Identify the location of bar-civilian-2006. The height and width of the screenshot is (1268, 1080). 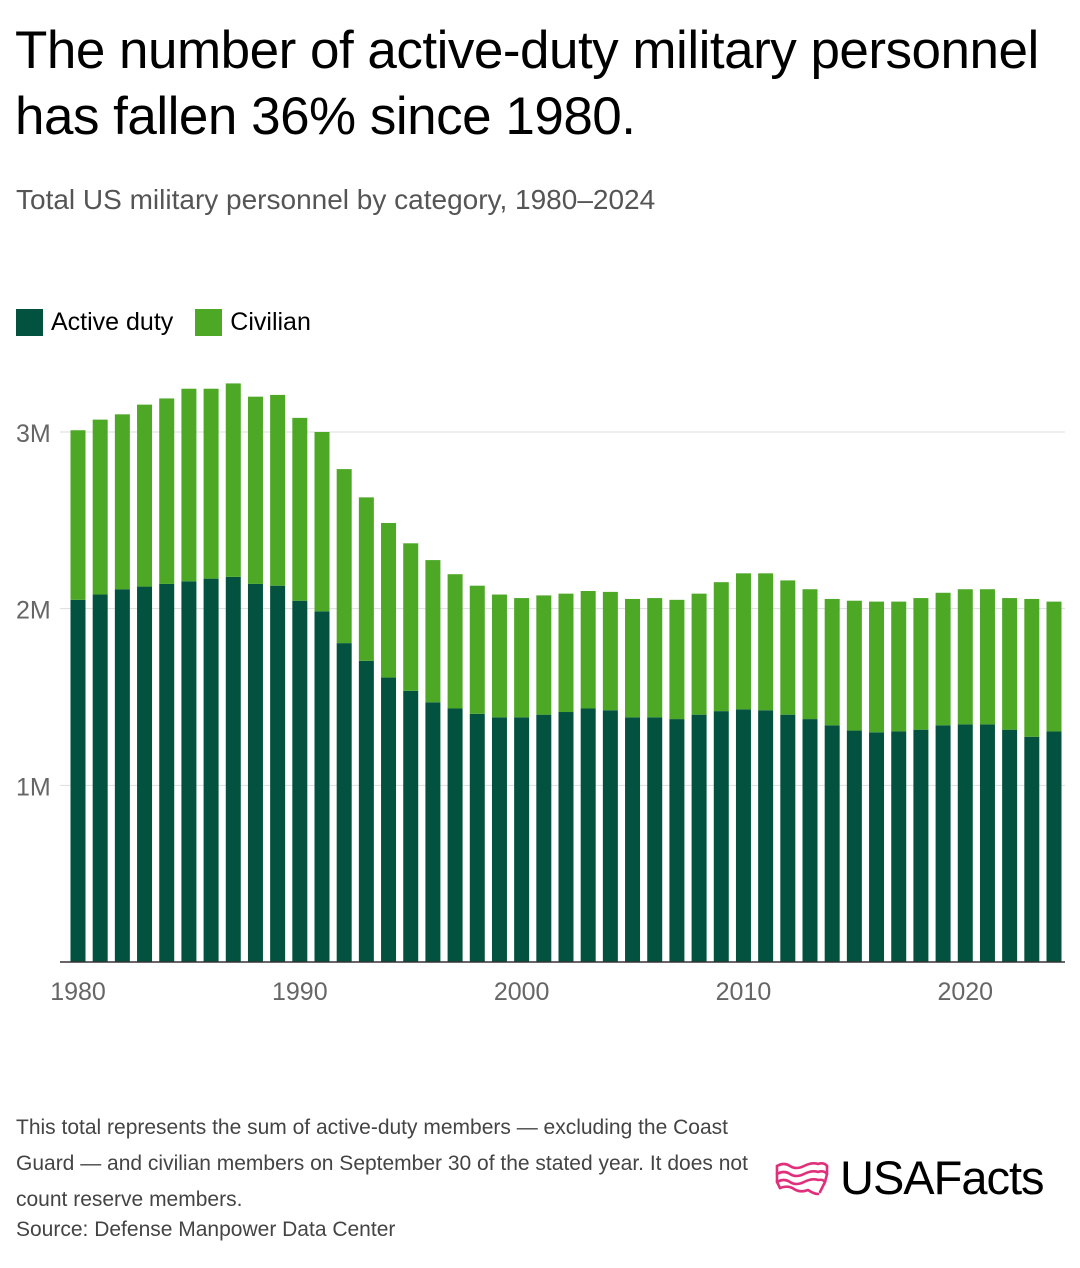
(655, 658).